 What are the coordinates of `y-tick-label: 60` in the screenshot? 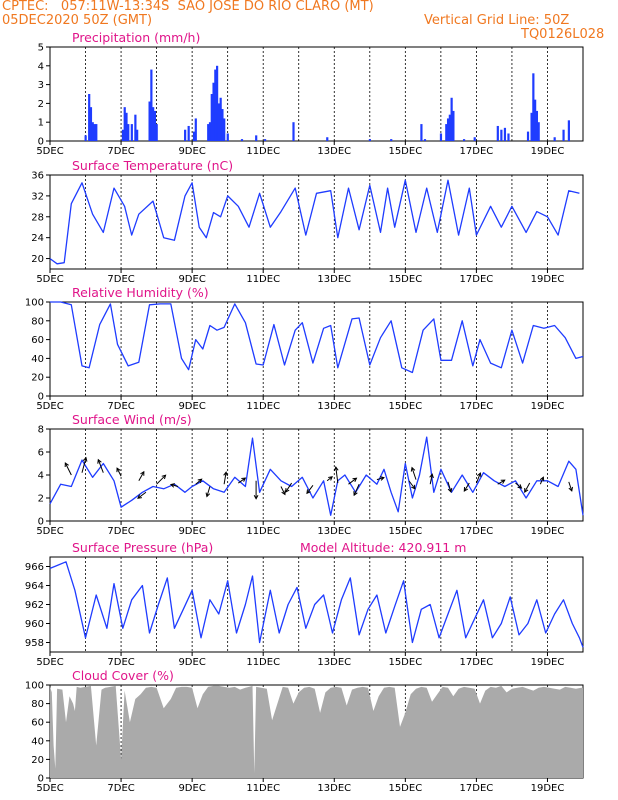 It's located at (37, 723).